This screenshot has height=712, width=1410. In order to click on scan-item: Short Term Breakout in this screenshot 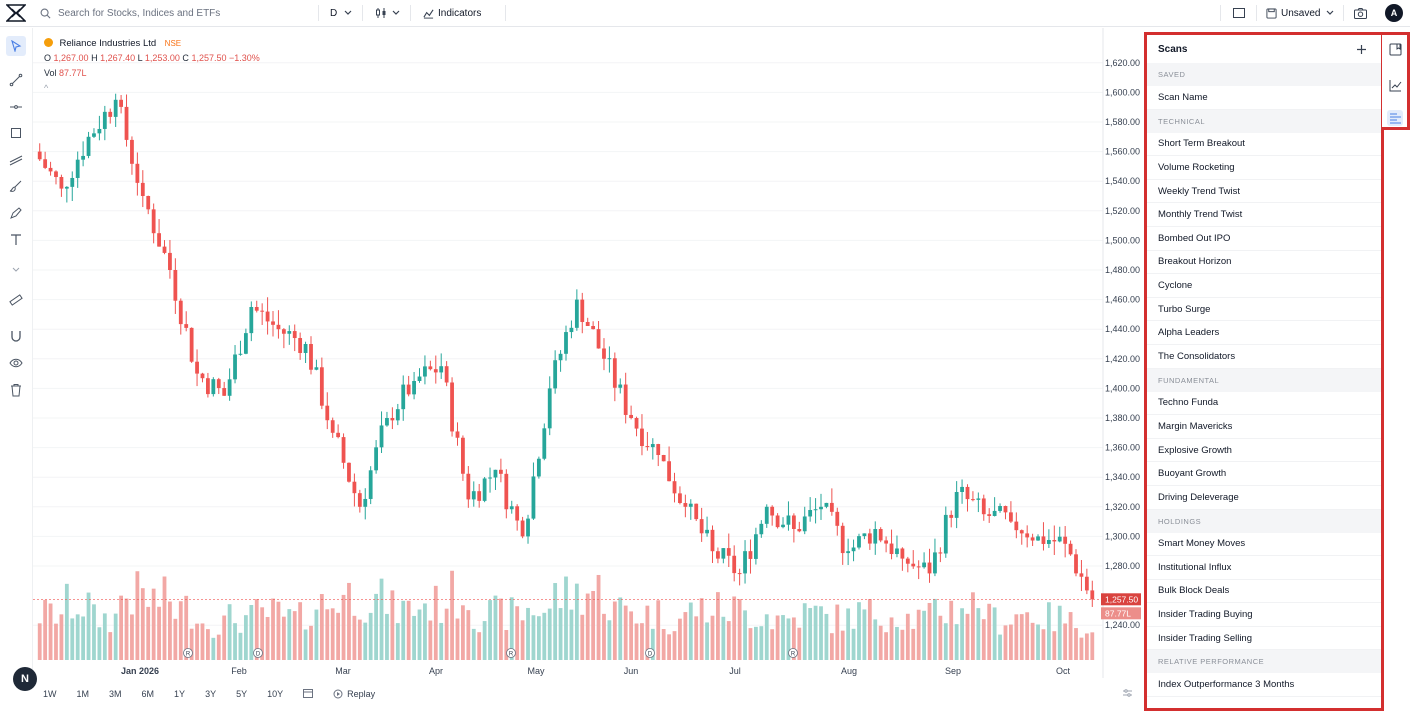, I will do `click(1264, 145)`.